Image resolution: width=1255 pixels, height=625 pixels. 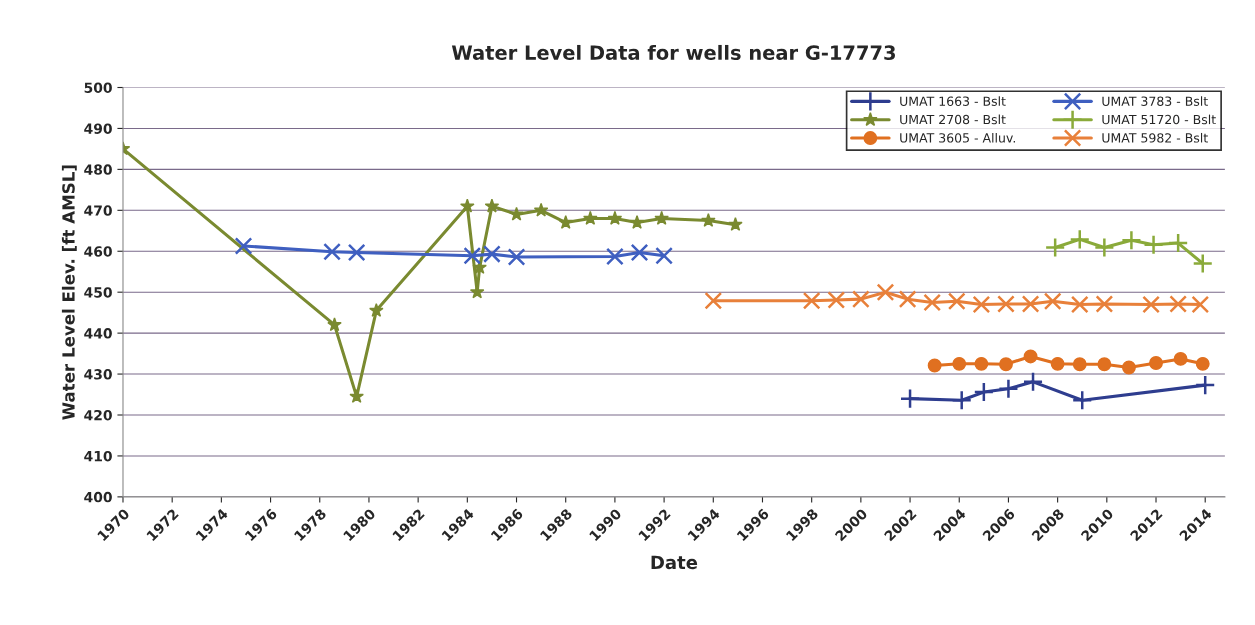 I want to click on legend-label: UMAT 3605 - Alluv., so click(x=957, y=137).